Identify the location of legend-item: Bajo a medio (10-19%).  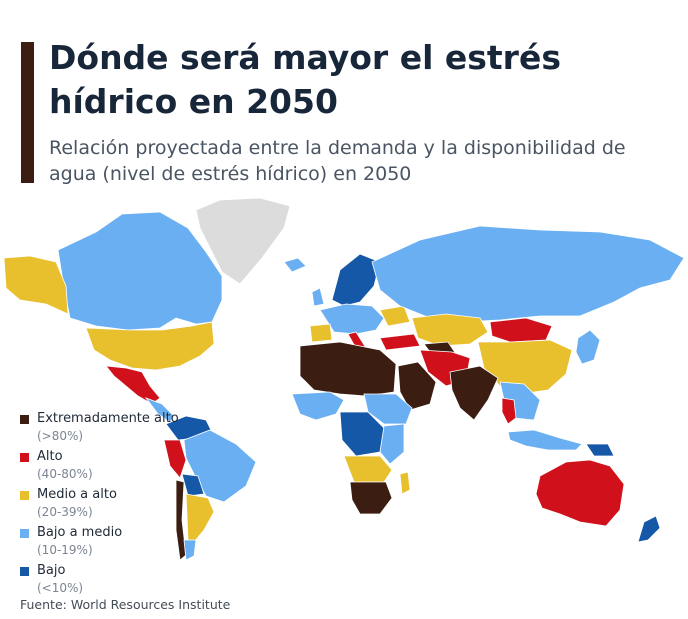
(105, 542).